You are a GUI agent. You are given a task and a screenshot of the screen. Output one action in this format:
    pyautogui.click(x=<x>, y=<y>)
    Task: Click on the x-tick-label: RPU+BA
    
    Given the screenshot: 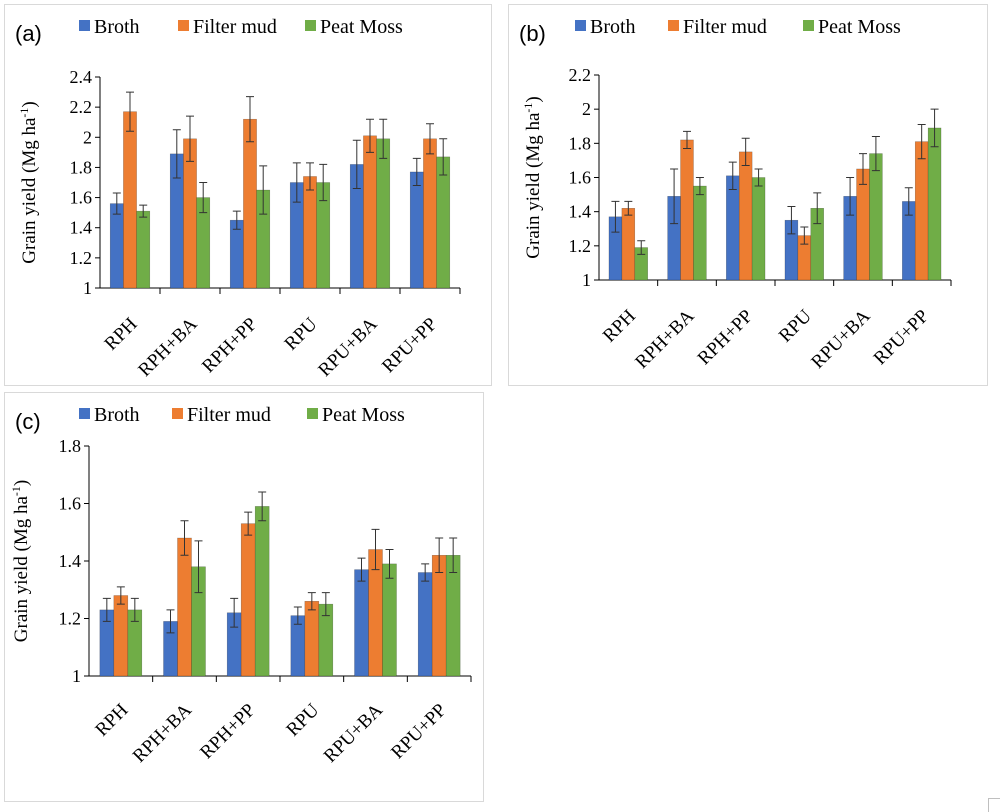 What is the action you would take?
    pyautogui.click(x=840, y=338)
    